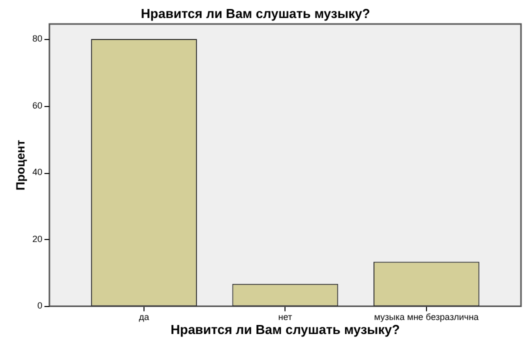 The height and width of the screenshot is (346, 526). I want to click on y-tick-label: 20, so click(37, 239).